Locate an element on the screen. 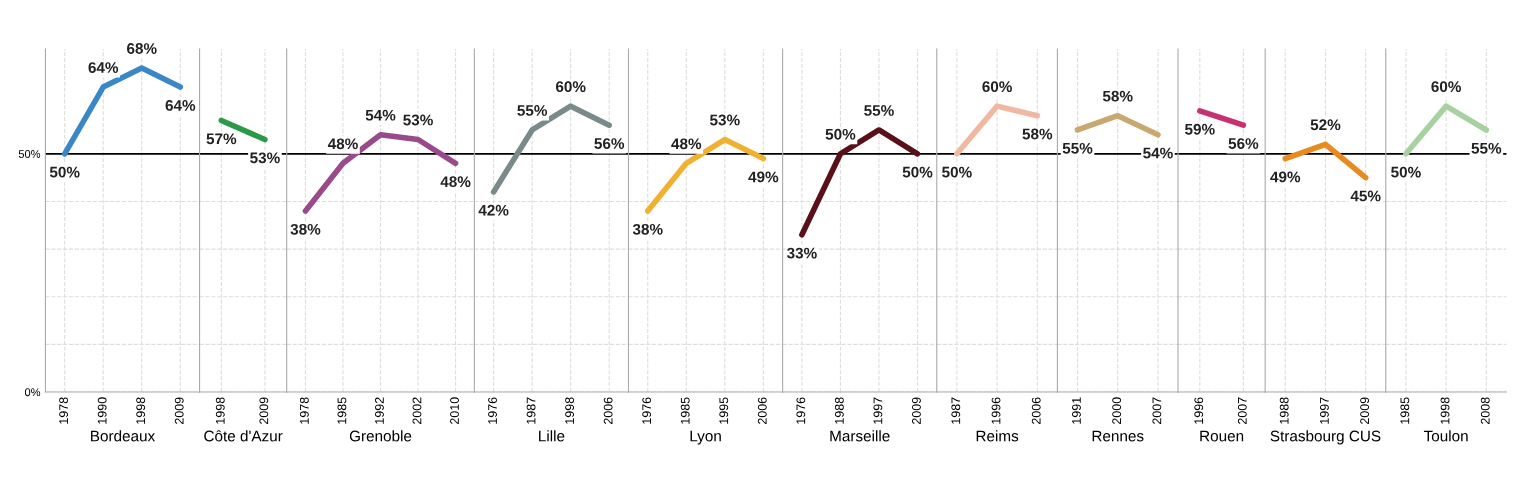 The image size is (1514, 490). x-axis-title: Rouen is located at coordinates (1222, 436).